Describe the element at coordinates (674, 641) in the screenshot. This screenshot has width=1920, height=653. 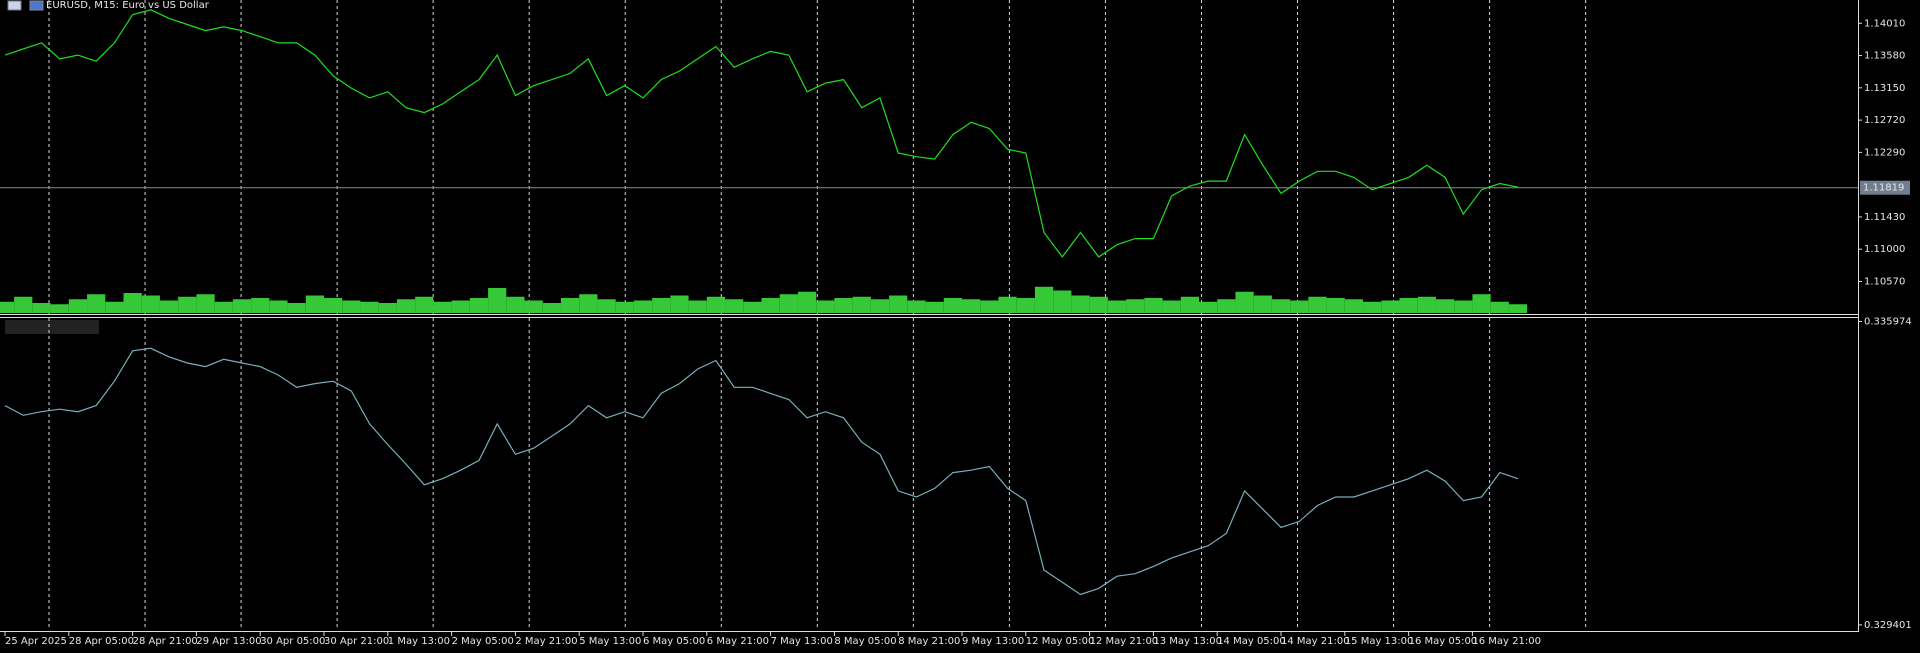
I see `time-label: 6 May 05:00` at that location.